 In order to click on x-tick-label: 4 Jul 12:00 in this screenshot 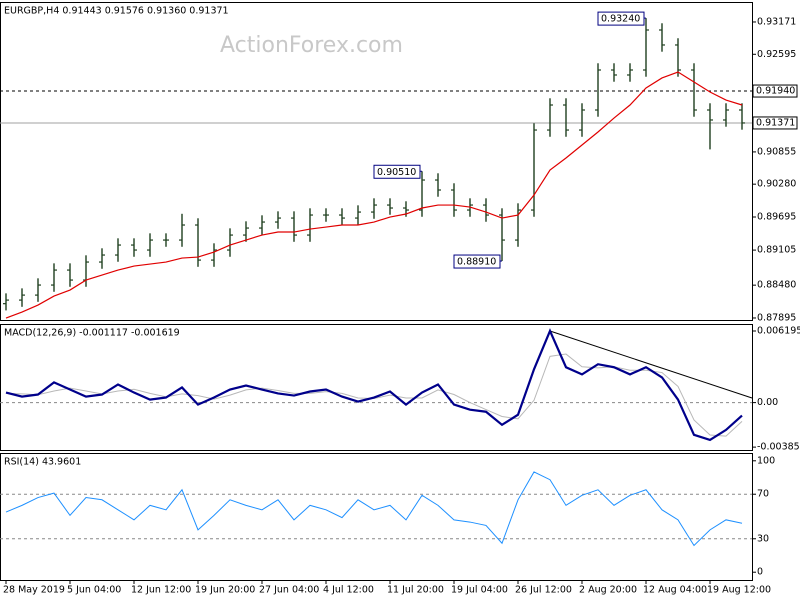, I will do `click(348, 590)`.